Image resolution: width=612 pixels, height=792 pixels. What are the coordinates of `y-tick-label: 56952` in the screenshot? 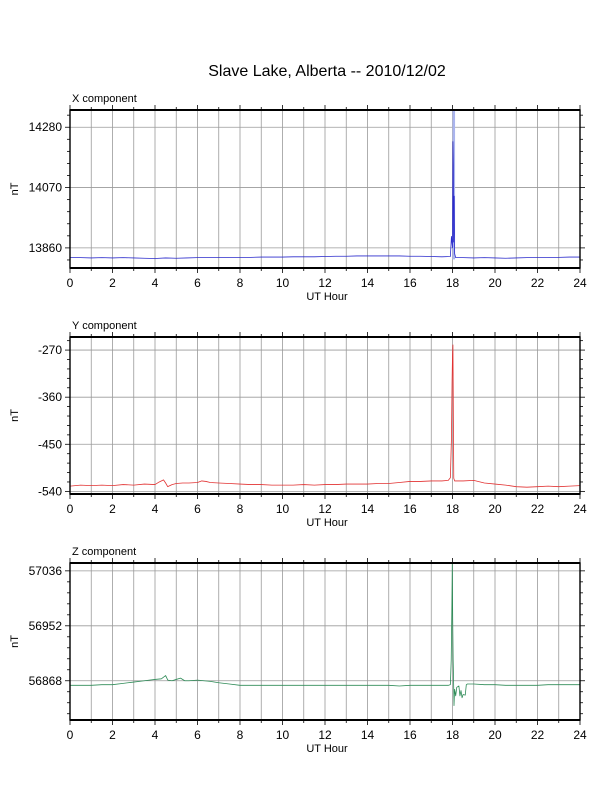 It's located at (46, 626).